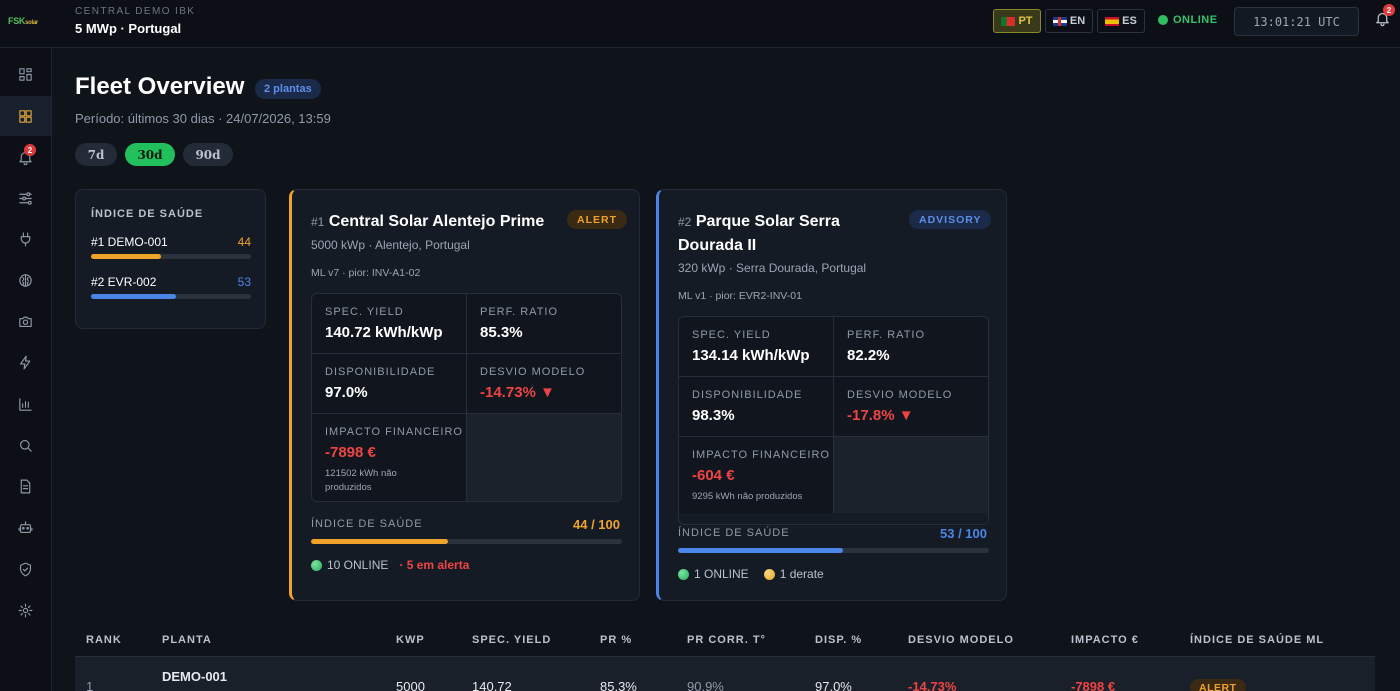 The width and height of the screenshot is (1400, 691). I want to click on cell-pr-corr: 90.9%, so click(705, 685).